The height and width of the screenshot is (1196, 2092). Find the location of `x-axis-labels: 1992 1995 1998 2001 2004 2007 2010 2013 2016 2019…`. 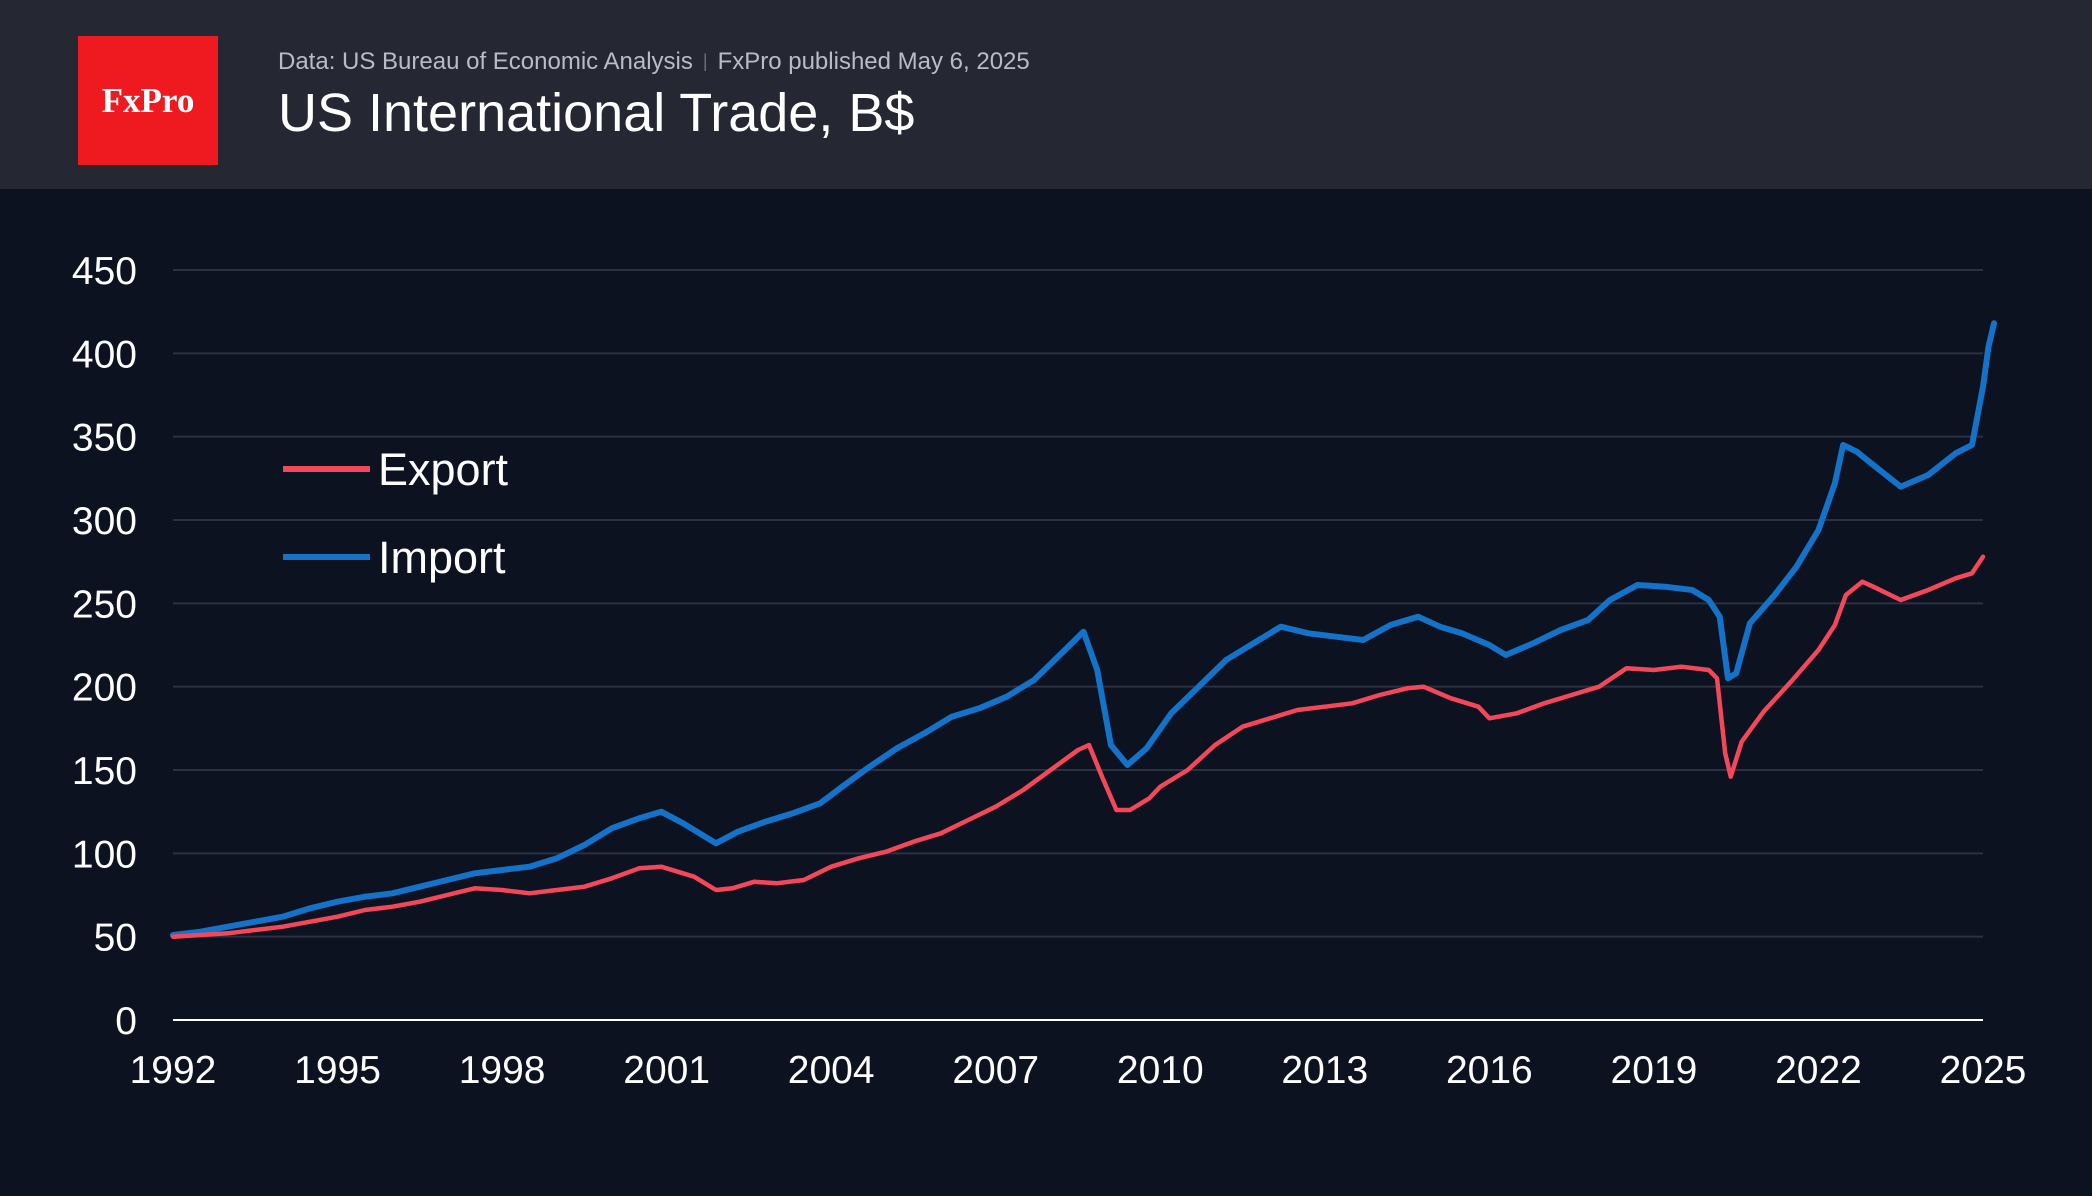

x-axis-labels: 1992 1995 1998 2001 2004 2007 2010 2013 2016 2019… is located at coordinates (1078, 1070).